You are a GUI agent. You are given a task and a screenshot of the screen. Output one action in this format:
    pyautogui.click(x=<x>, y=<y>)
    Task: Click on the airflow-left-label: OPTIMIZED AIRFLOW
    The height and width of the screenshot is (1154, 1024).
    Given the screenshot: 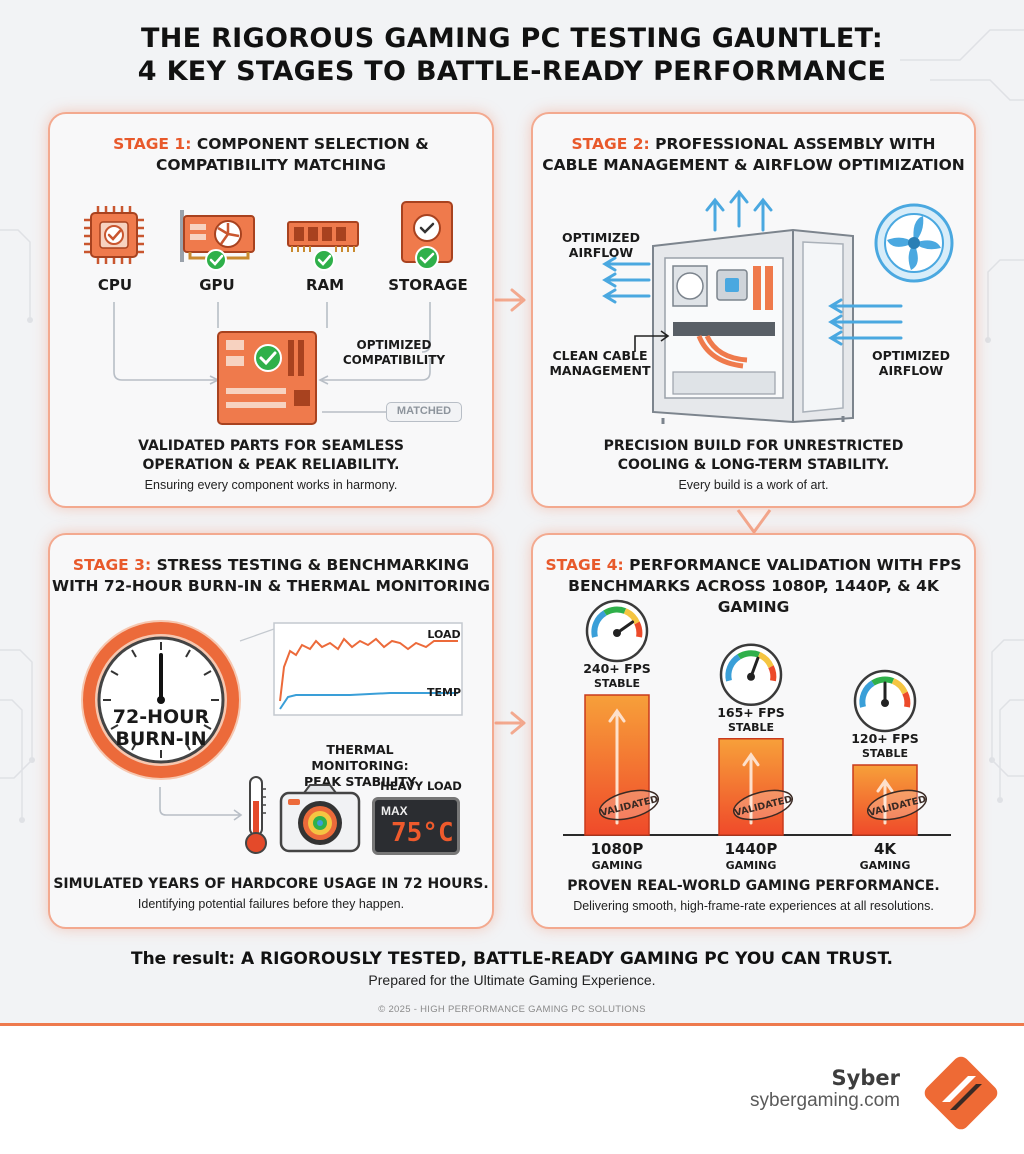 What is the action you would take?
    pyautogui.click(x=601, y=245)
    